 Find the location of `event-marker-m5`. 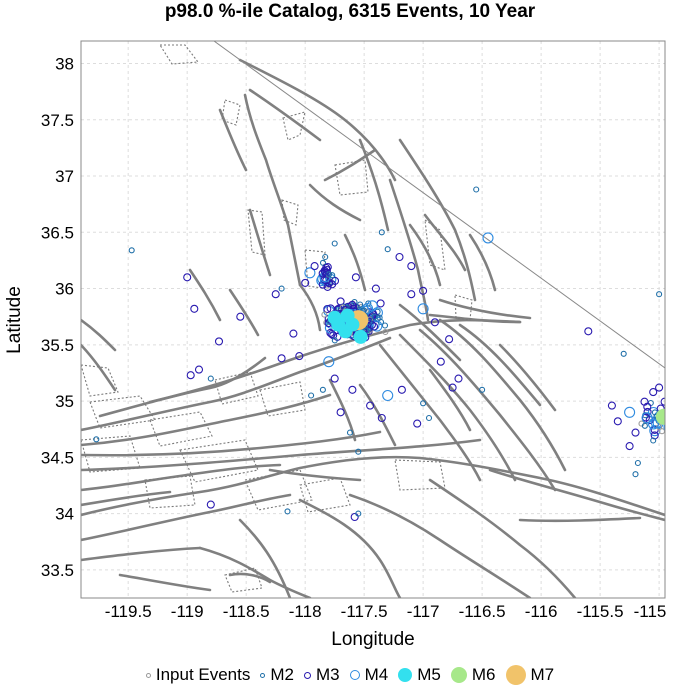

event-marker-m5 is located at coordinates (347, 315).